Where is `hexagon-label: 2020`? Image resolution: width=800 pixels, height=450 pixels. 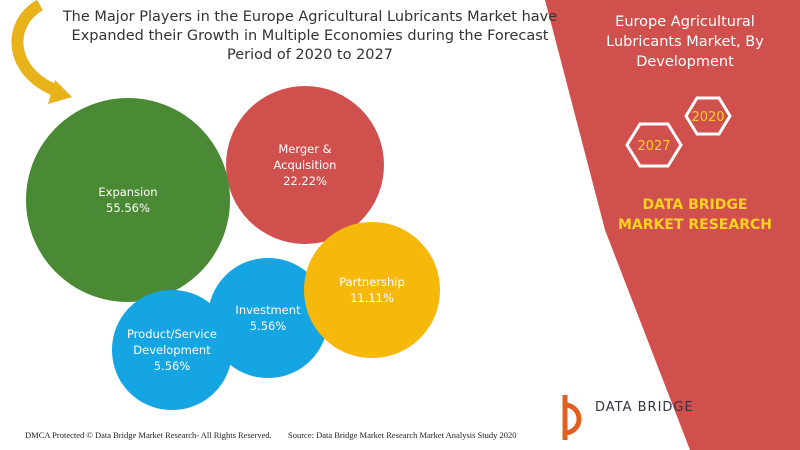
hexagon-label: 2020 is located at coordinates (707, 117).